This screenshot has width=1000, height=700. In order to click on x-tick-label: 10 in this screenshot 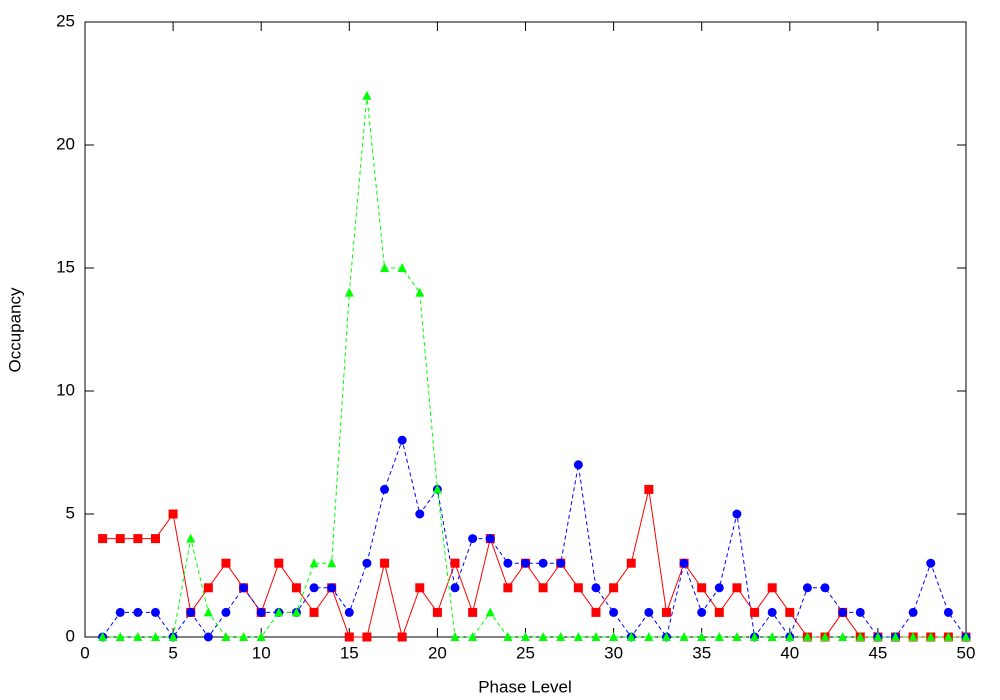, I will do `click(261, 652)`.